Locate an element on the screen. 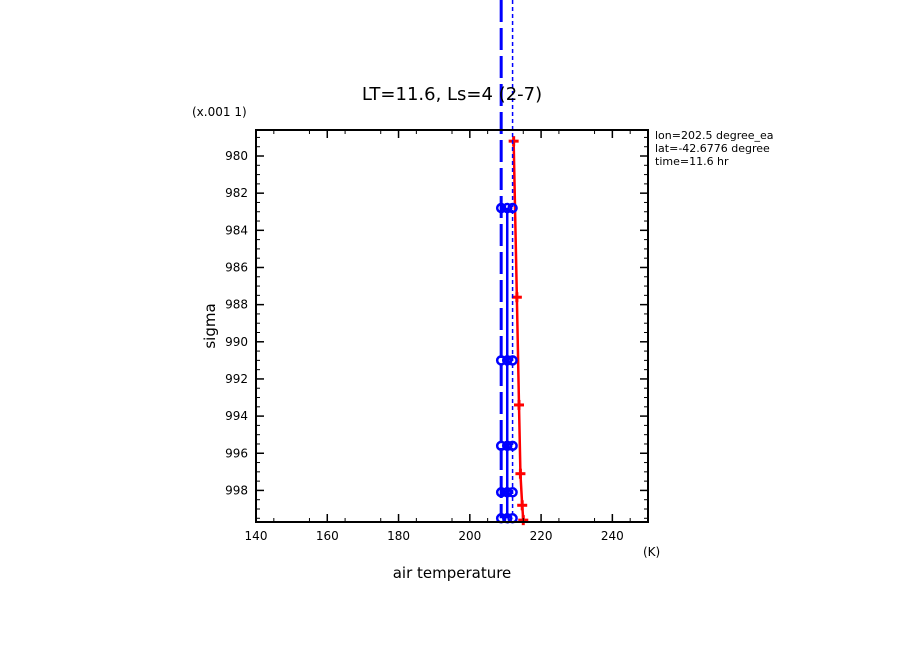 Image resolution: width=904 pixels, height=654 pixels. data-layer is located at coordinates (512, 263).